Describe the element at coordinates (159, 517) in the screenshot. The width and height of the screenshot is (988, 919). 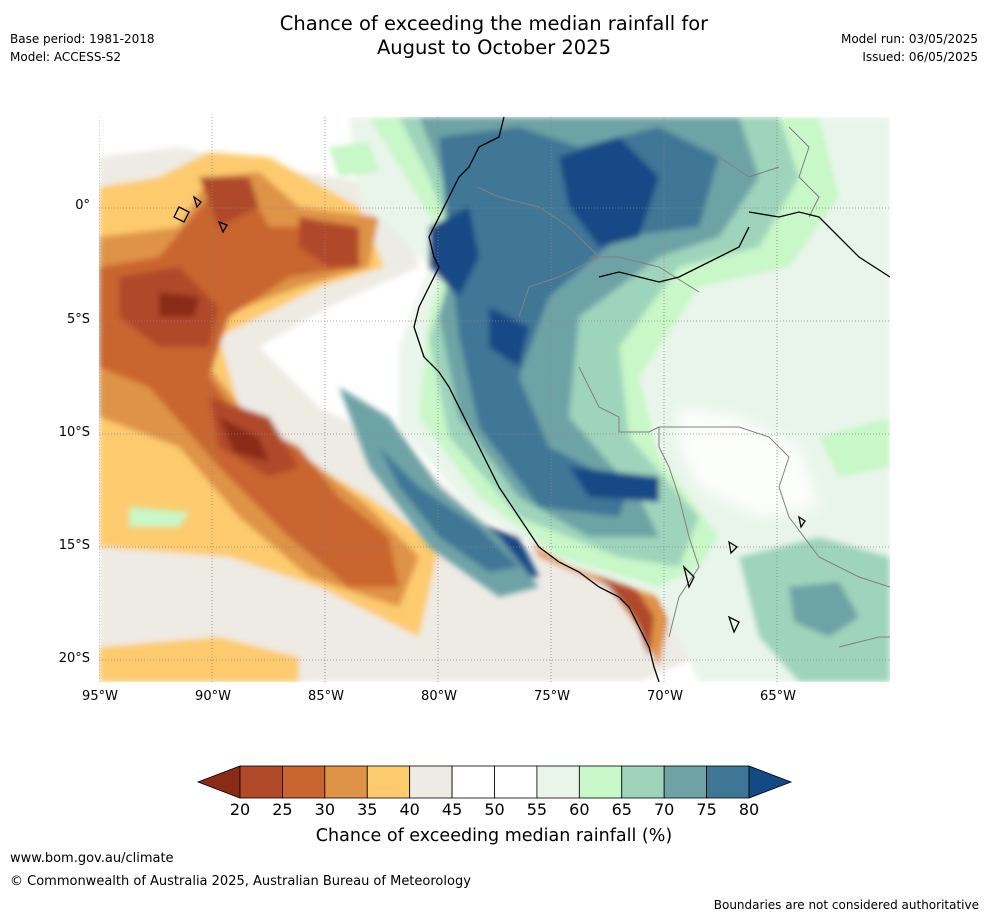
I see `west-green-patch` at that location.